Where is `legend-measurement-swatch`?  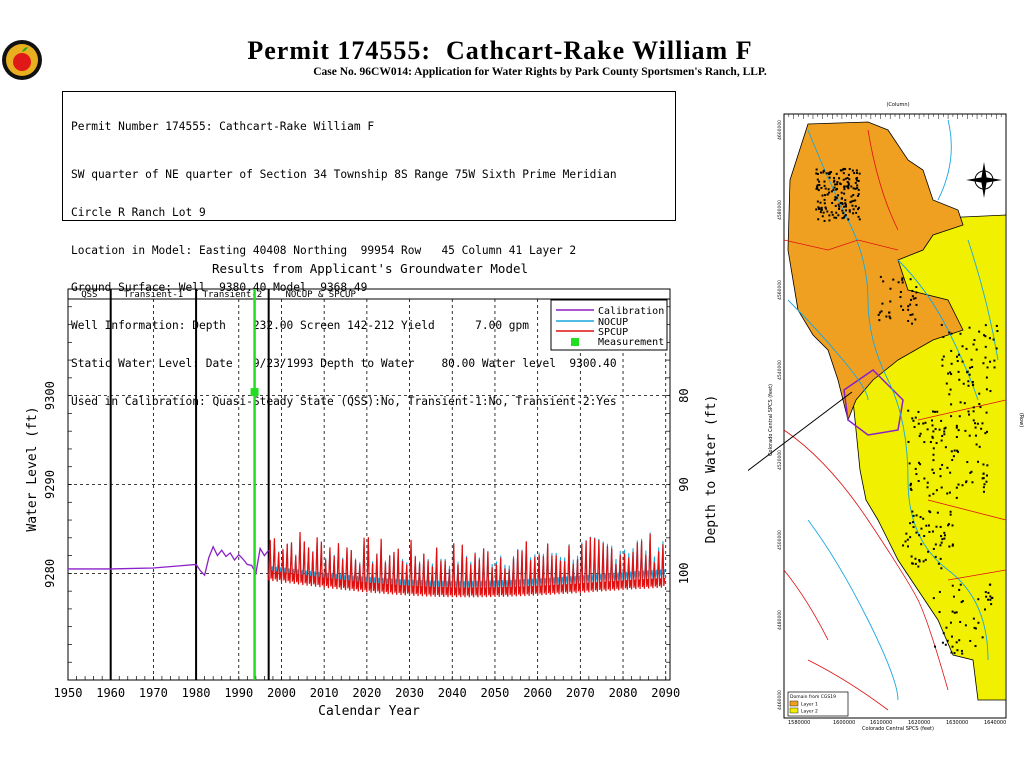 legend-measurement-swatch is located at coordinates (575, 342).